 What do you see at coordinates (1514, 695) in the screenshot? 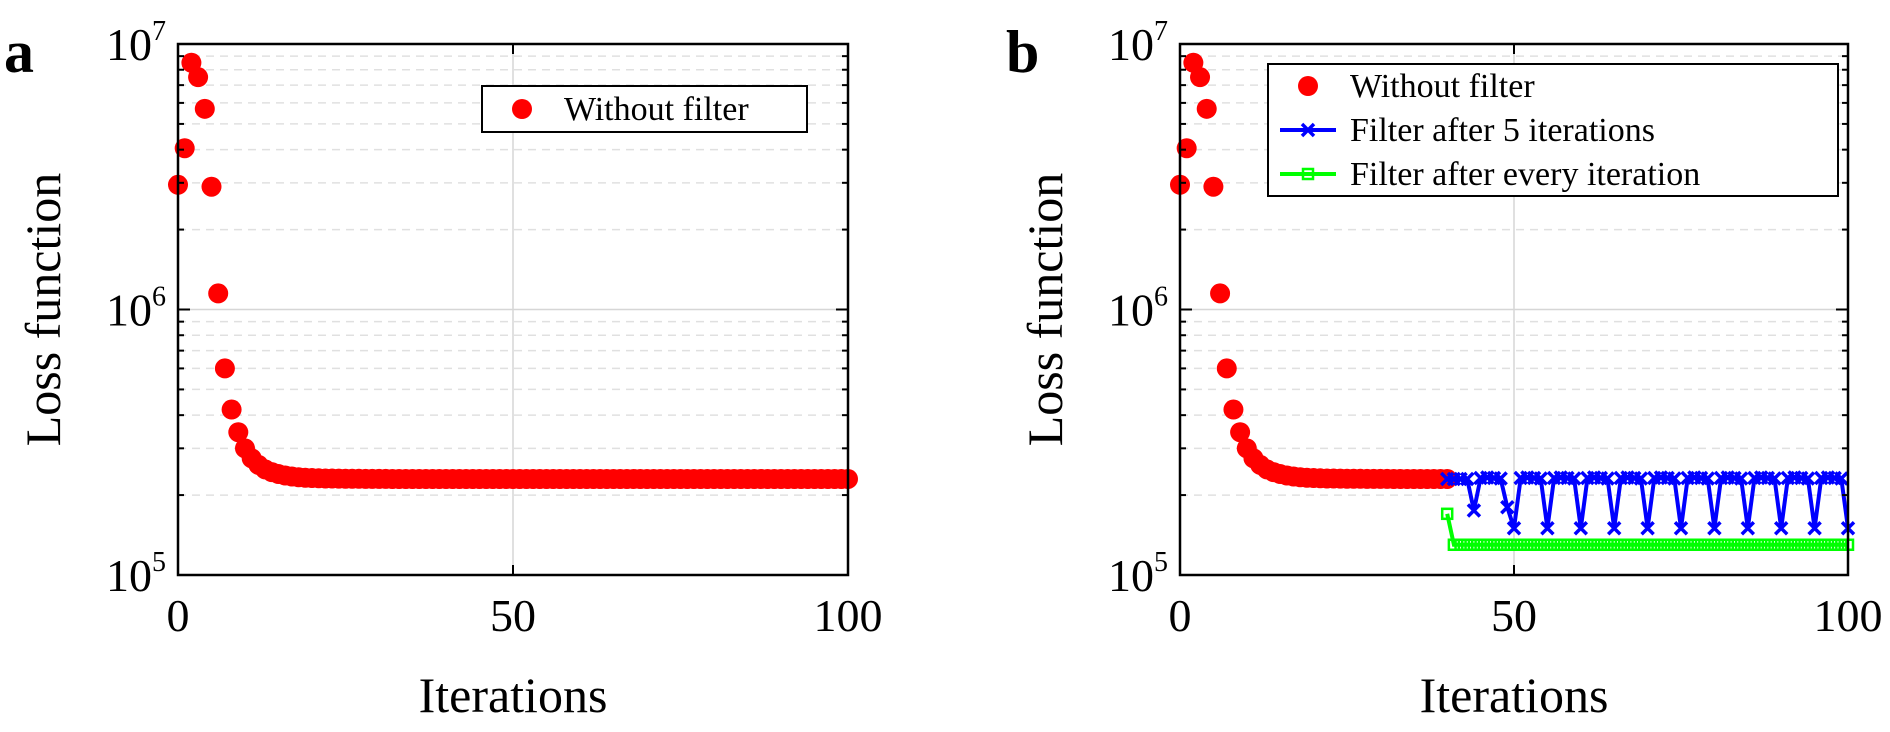
I see `x-axis-title: Iterations` at bounding box center [1514, 695].